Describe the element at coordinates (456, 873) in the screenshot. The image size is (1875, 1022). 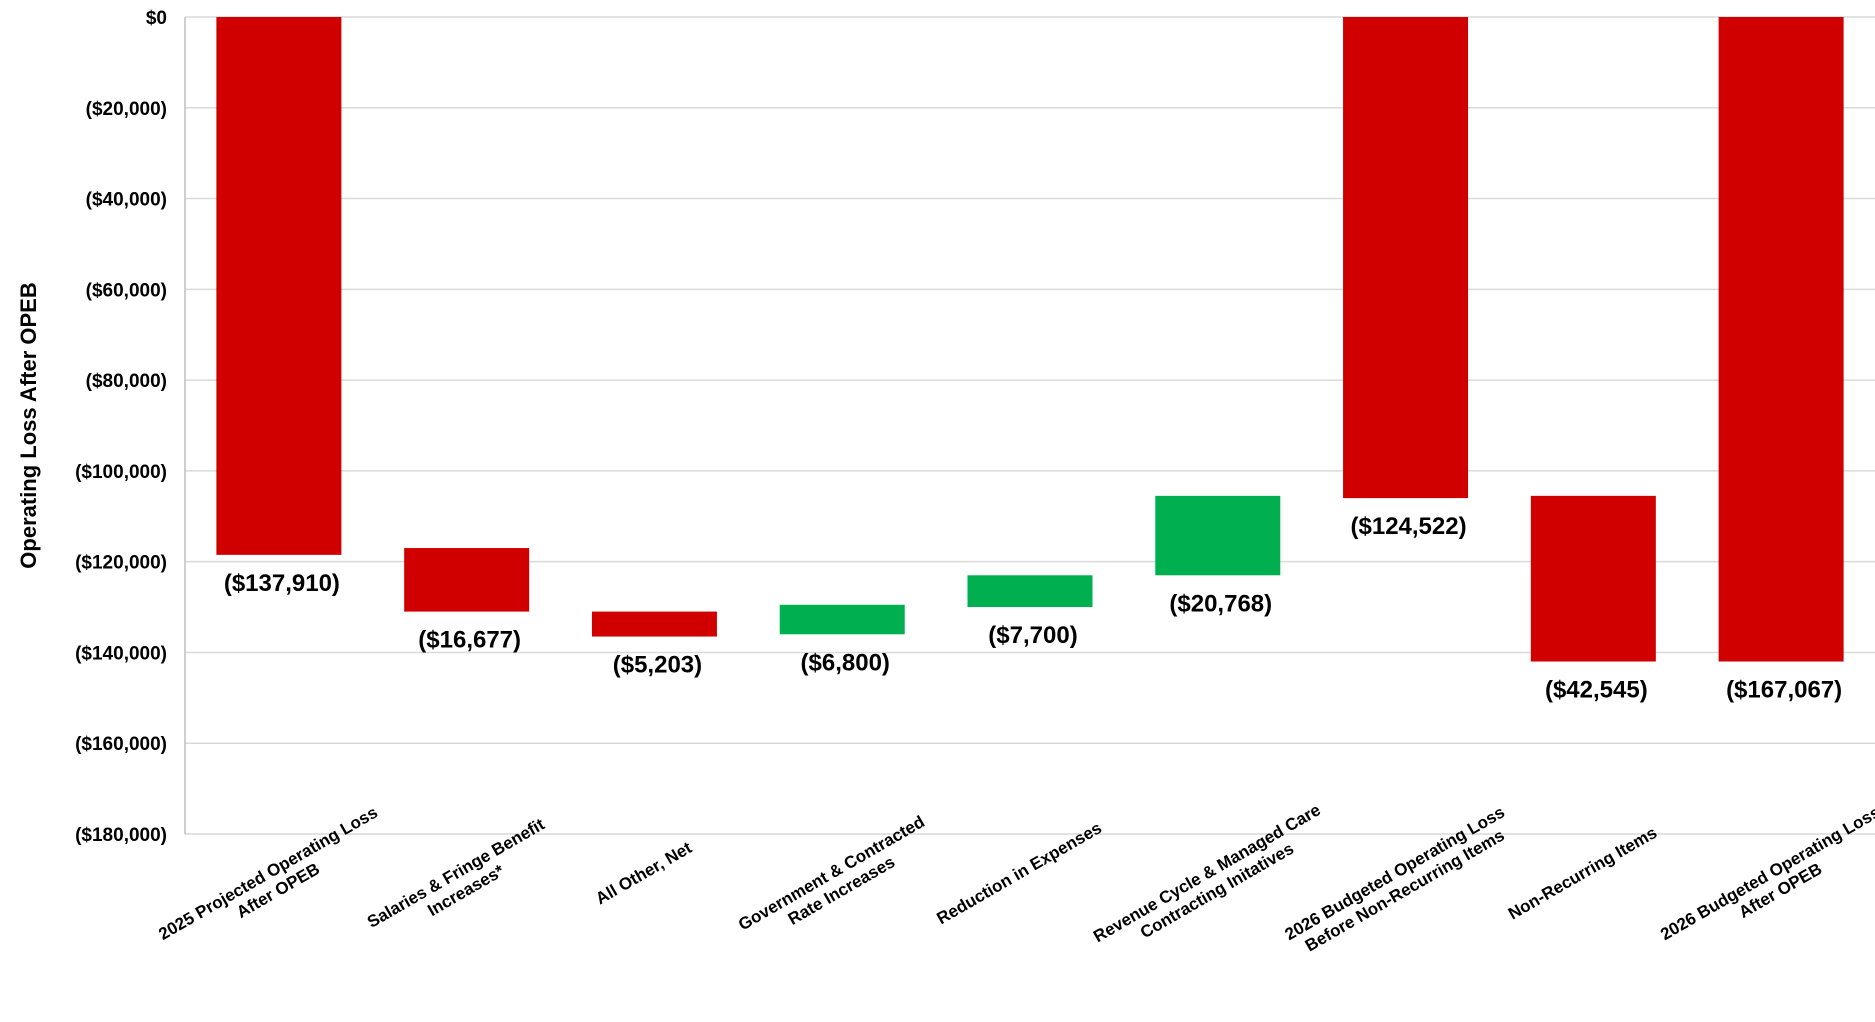
I see `category-label-line: Salaries & Fringe Benefit` at that location.